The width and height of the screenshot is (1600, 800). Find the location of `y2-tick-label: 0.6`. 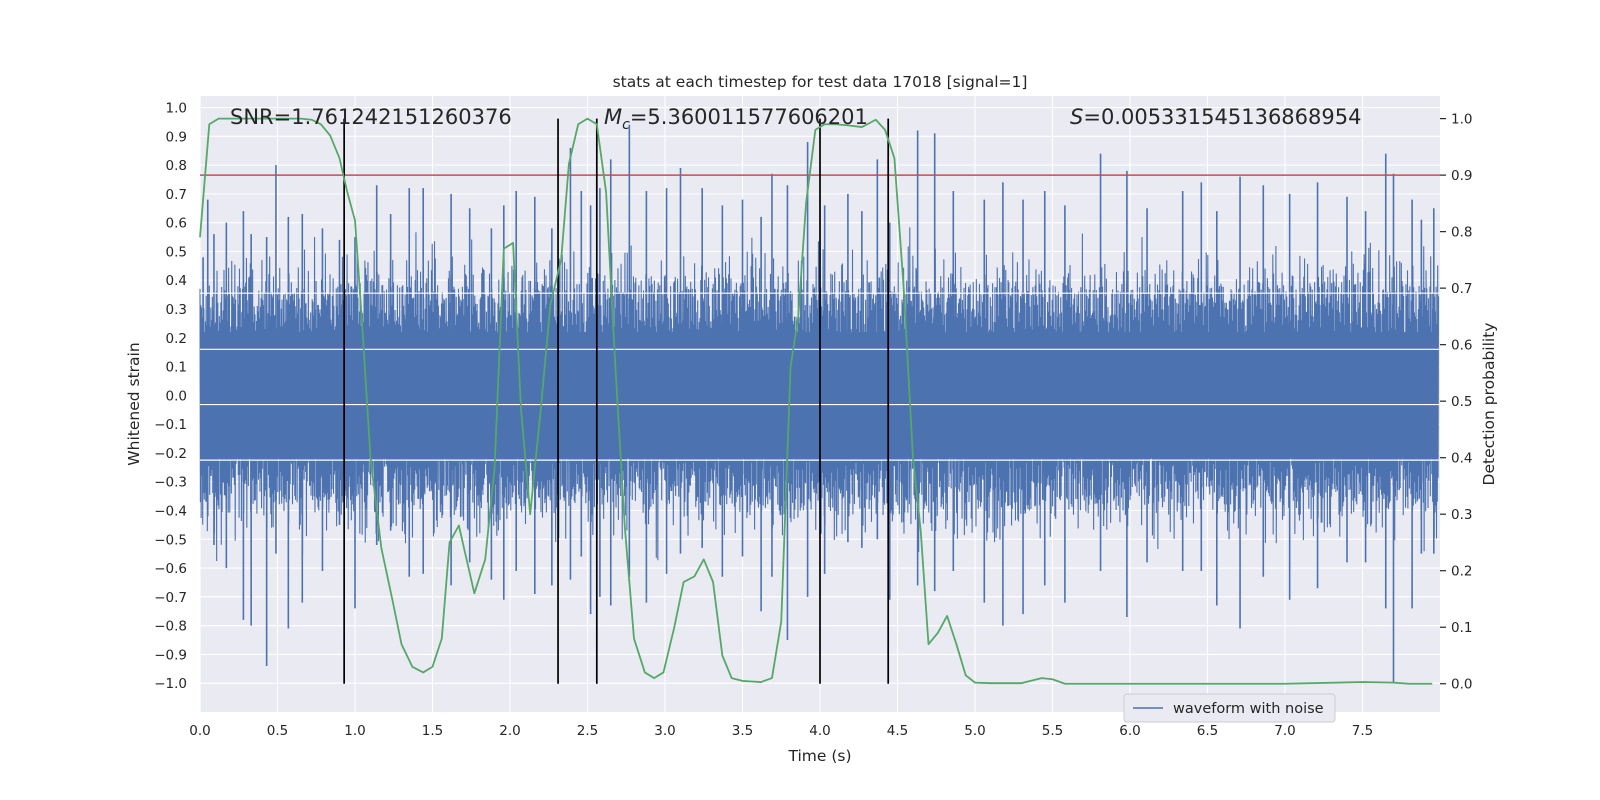

y2-tick-label: 0.6 is located at coordinates (1461, 346).